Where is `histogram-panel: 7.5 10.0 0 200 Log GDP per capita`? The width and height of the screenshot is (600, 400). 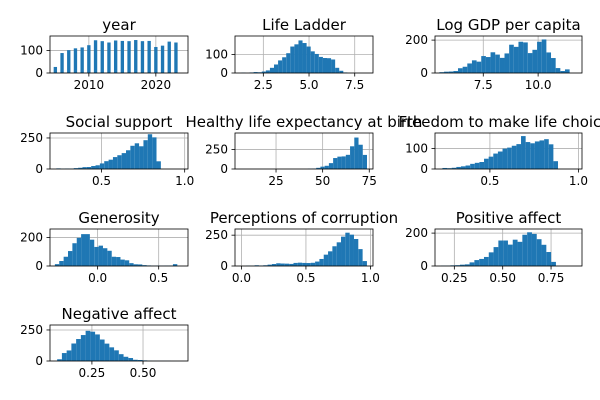 histogram-panel: 7.5 10.0 0 200 Log GDP per capita is located at coordinates (494, 54).